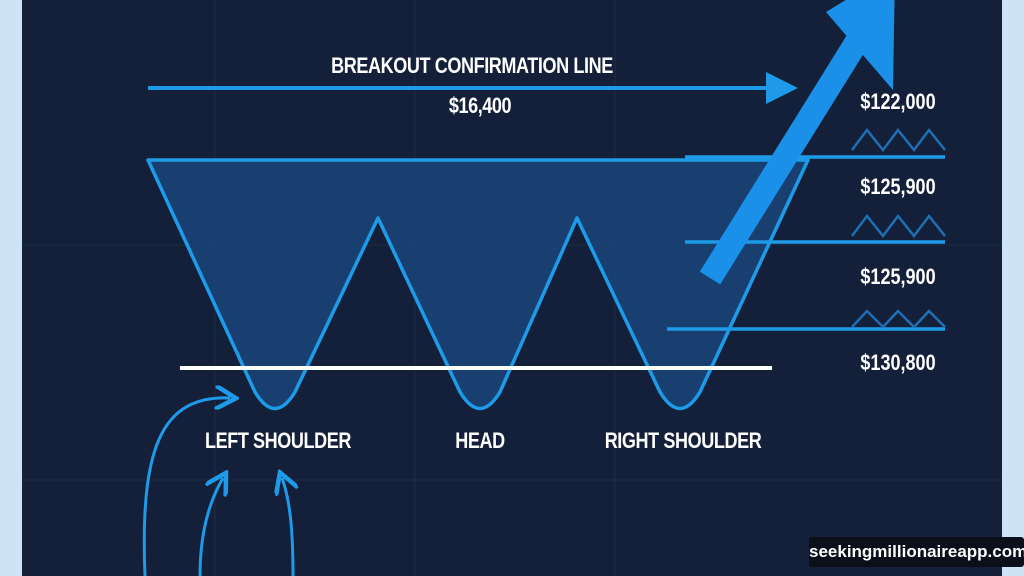 This screenshot has width=1024, height=576. I want to click on price-level: $130,800, so click(898, 362).